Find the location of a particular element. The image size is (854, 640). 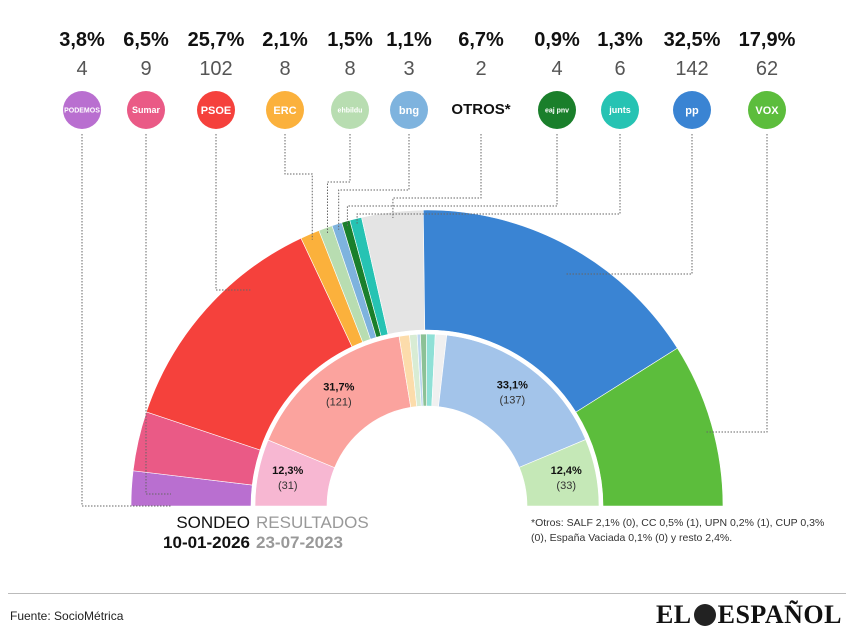

legend-resultados-label: RESULTADOS is located at coordinates (312, 522).